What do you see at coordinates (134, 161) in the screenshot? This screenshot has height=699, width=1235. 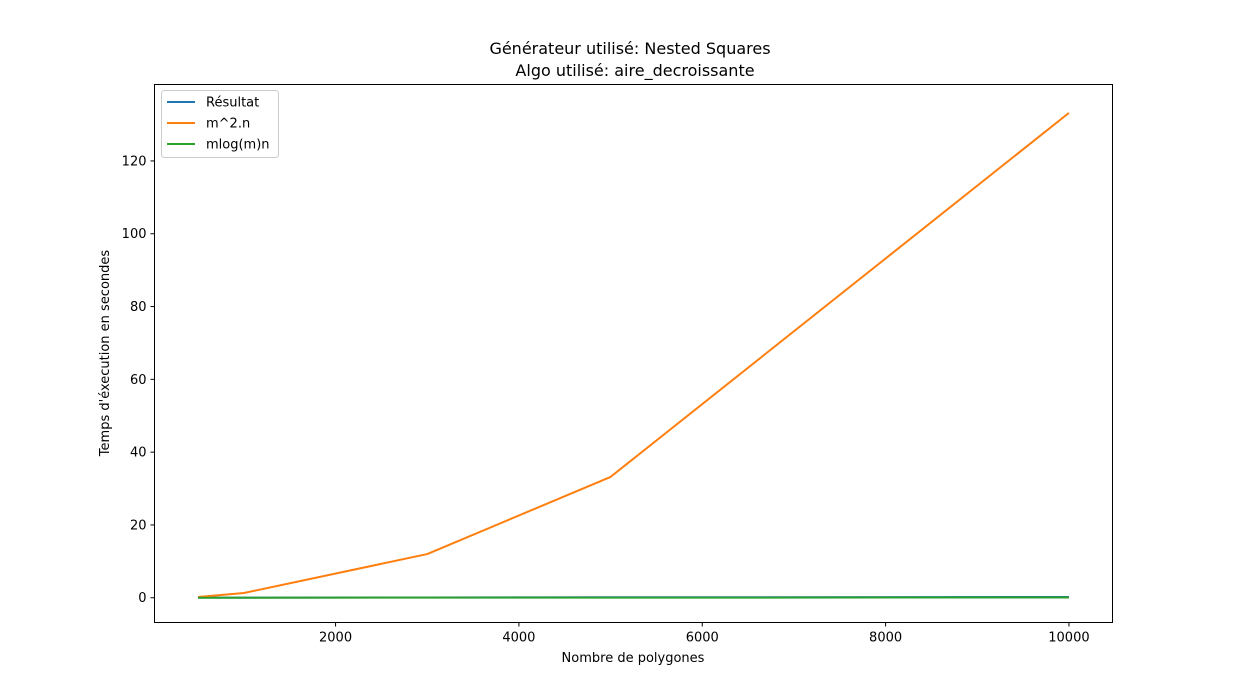 I see `y-tick-label: 120` at bounding box center [134, 161].